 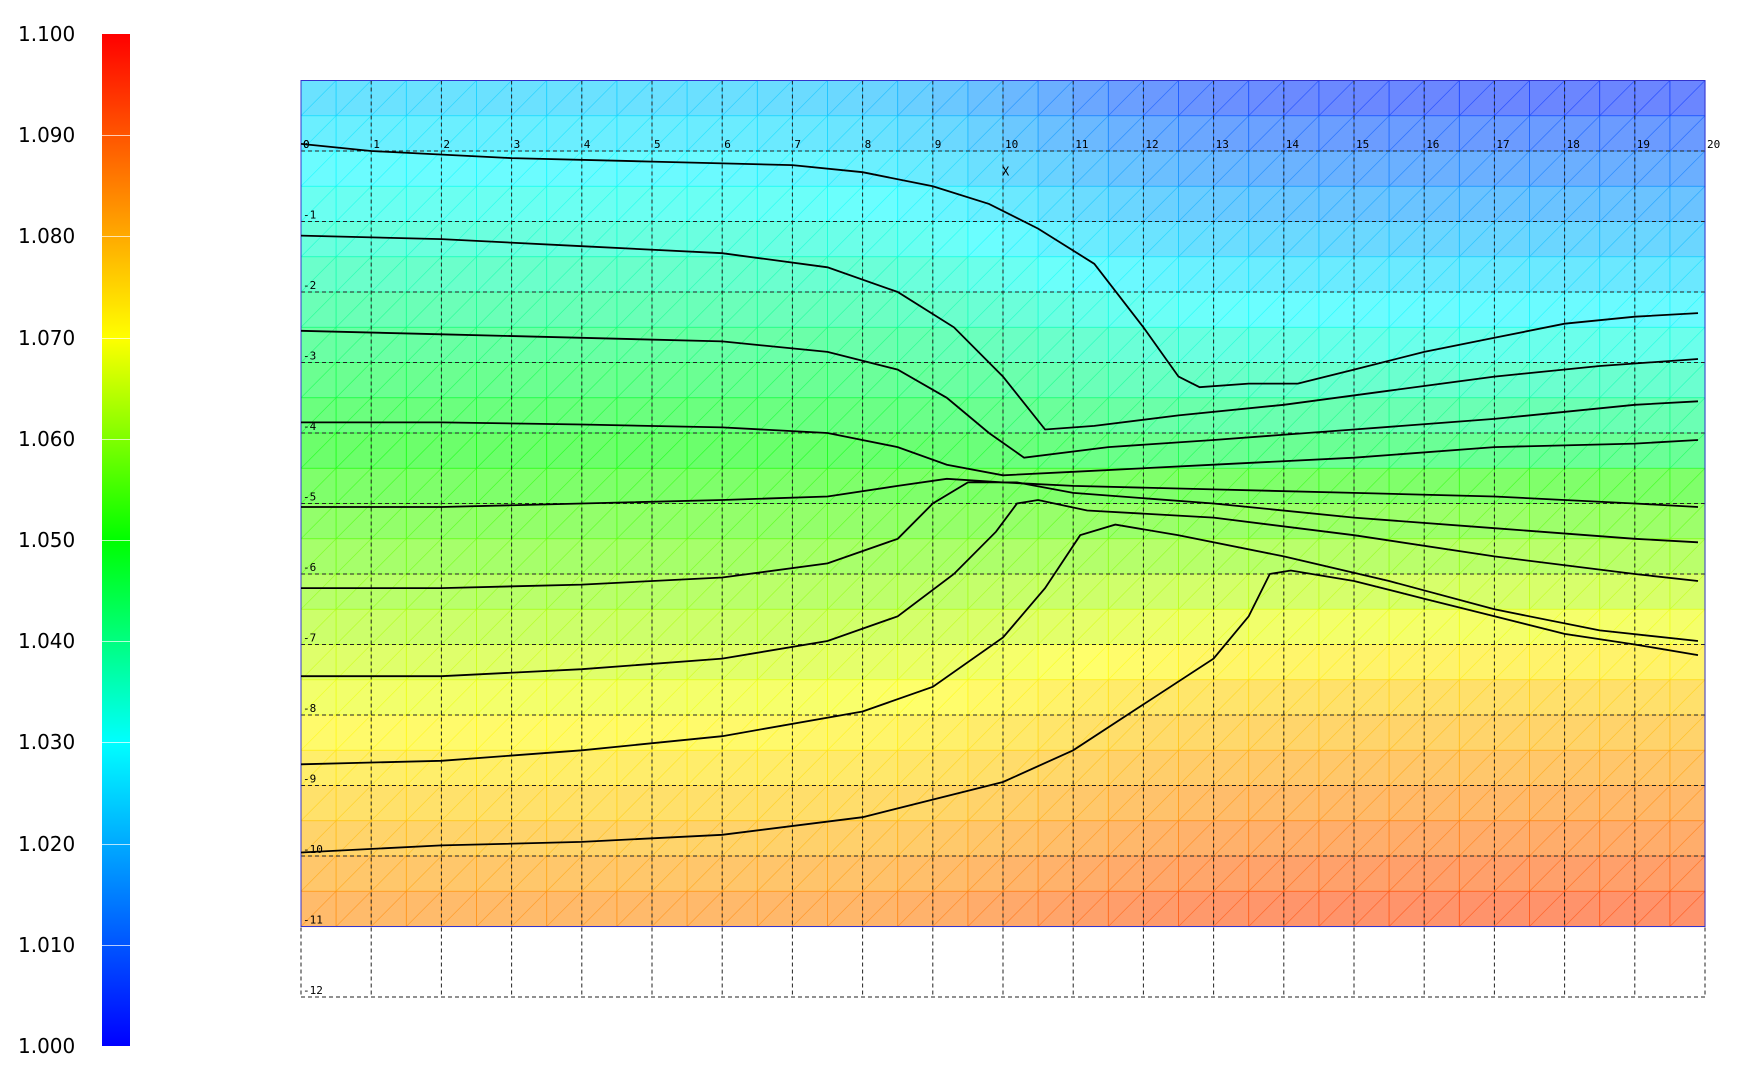 What do you see at coordinates (309, 285) in the screenshot?
I see `y-tick-label: -2` at bounding box center [309, 285].